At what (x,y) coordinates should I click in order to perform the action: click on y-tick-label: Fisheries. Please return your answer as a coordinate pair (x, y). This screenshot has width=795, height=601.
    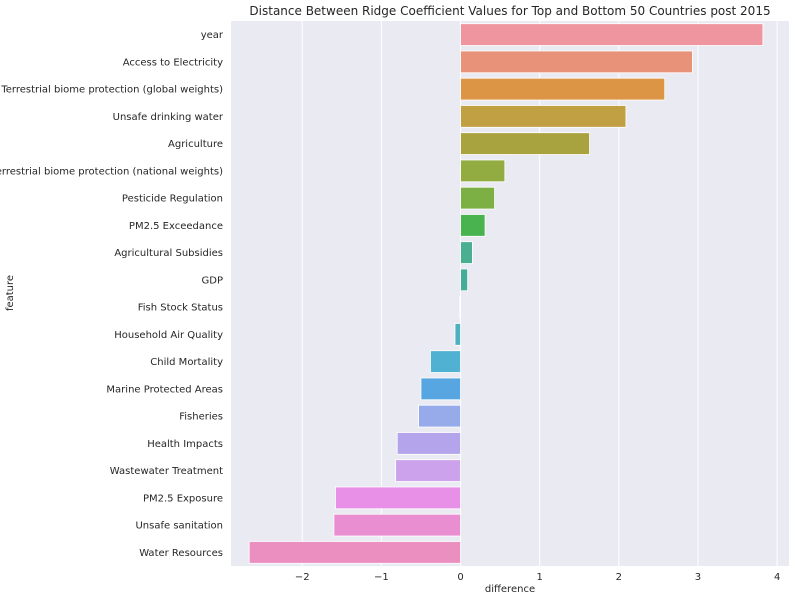
    Looking at the image, I should click on (201, 417).